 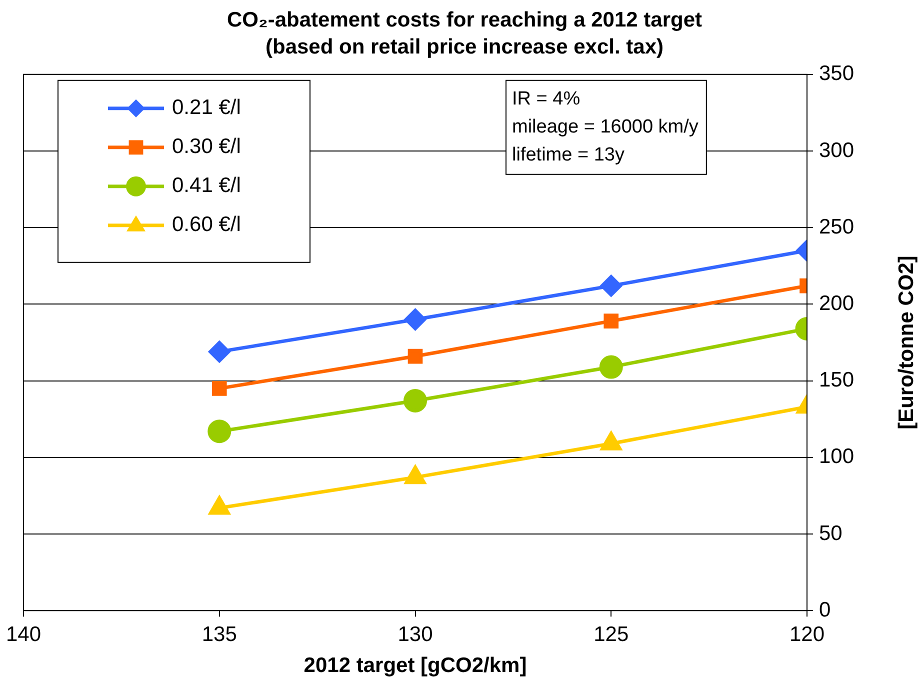 What do you see at coordinates (836, 74) in the screenshot?
I see `y-tick-label: 350` at bounding box center [836, 74].